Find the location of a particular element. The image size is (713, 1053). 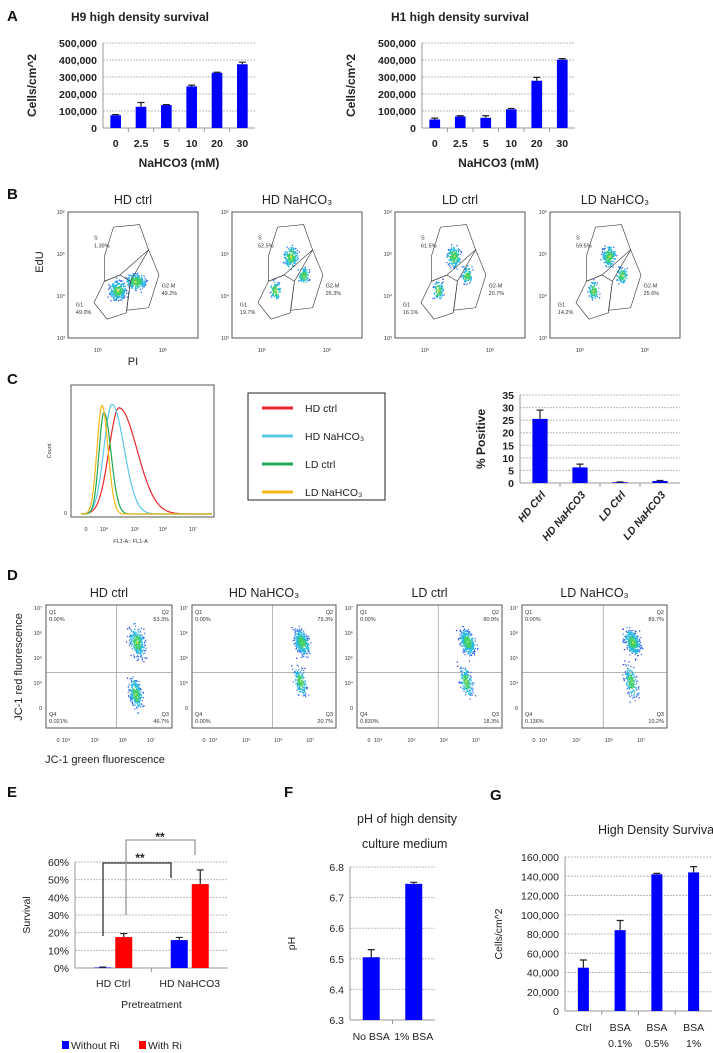

plot-title: HD NaHCO₃ is located at coordinates (264, 593).